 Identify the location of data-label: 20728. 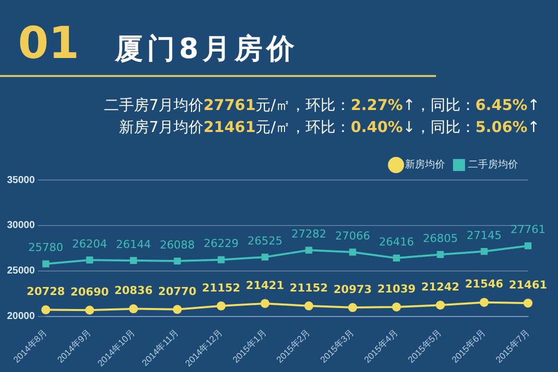
(45, 291).